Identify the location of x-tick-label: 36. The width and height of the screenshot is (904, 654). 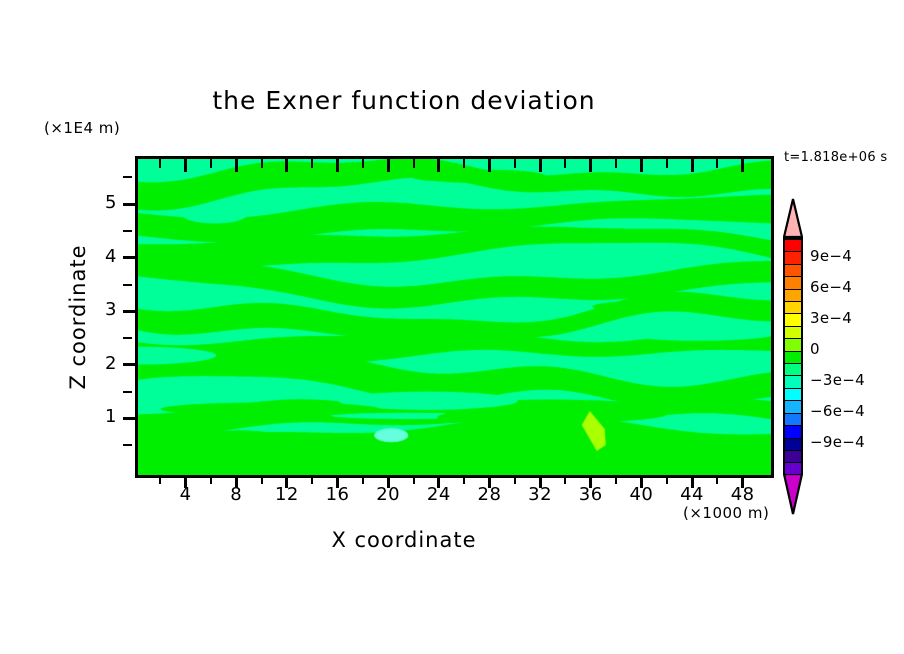
(590, 494).